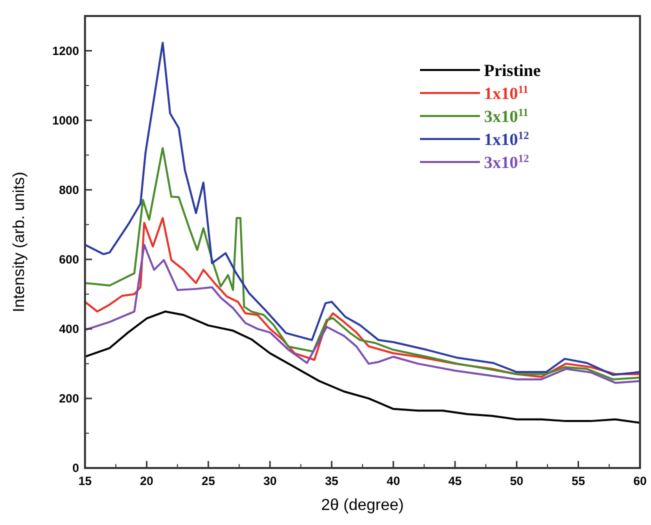 This screenshot has width=651, height=525. I want to click on x-tick-label: 25, so click(209, 481).